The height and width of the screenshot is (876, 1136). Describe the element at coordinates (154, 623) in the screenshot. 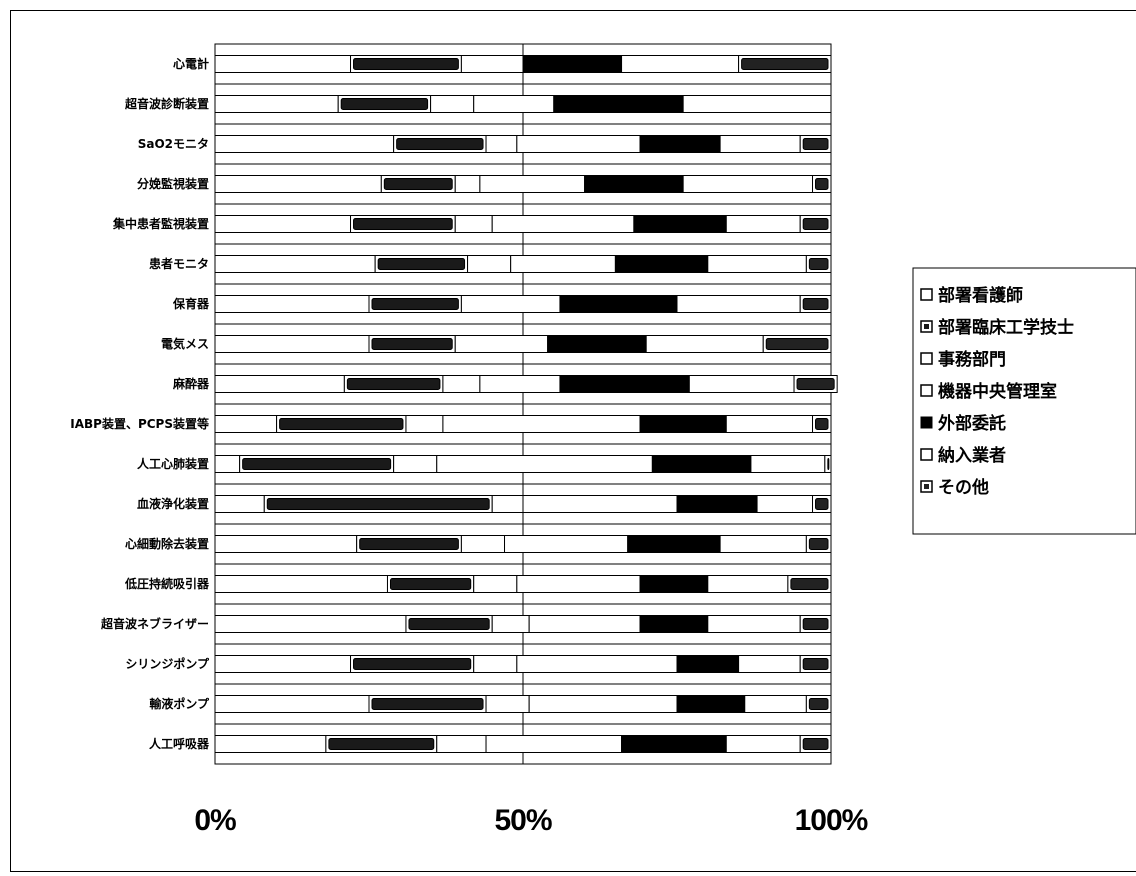

I see `category-label: 超音波ネブライザー` at that location.